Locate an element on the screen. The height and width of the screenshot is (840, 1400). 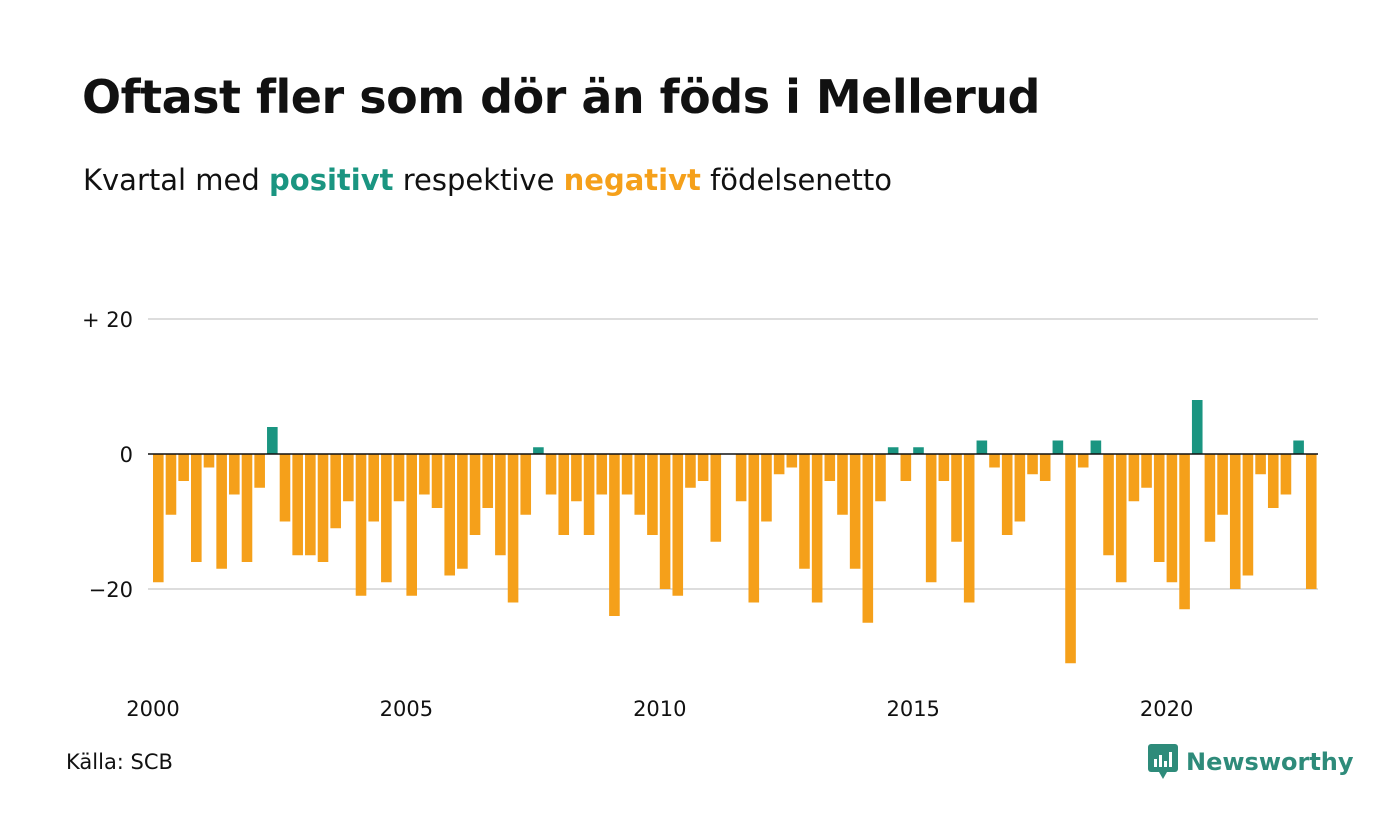
y-tick-label: + 20 is located at coordinates (107, 320).